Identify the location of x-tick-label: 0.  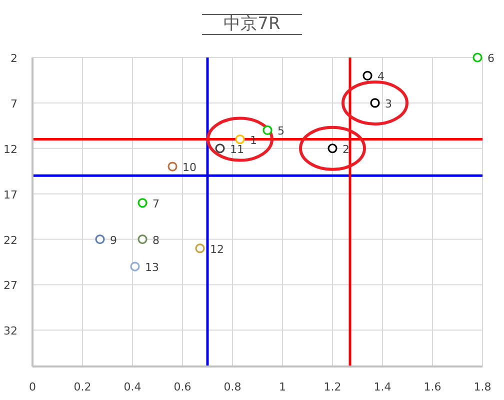
(32, 387).